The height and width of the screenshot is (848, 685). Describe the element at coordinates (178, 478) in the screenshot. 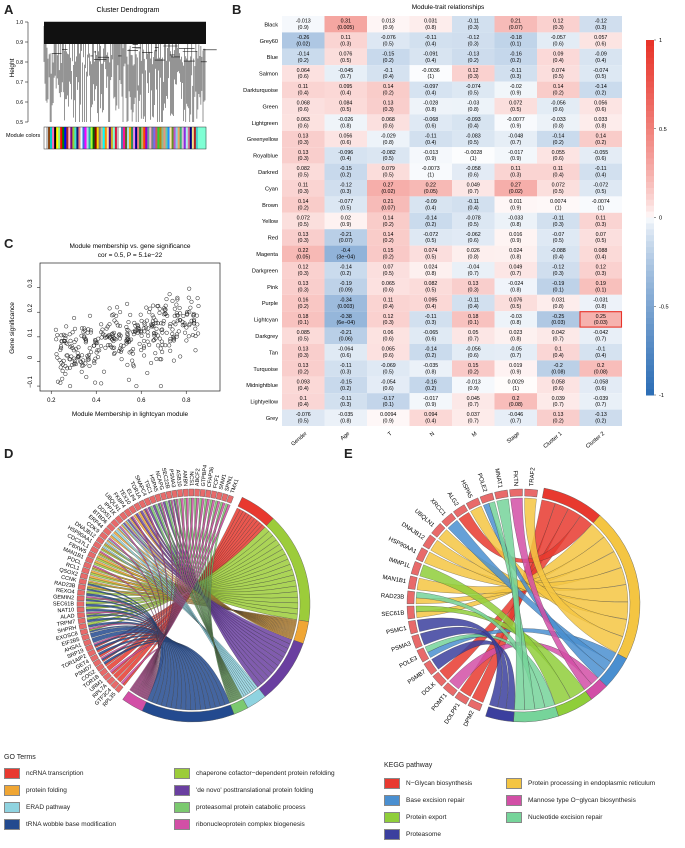

I see `go-gene-label: ASB10` at that location.